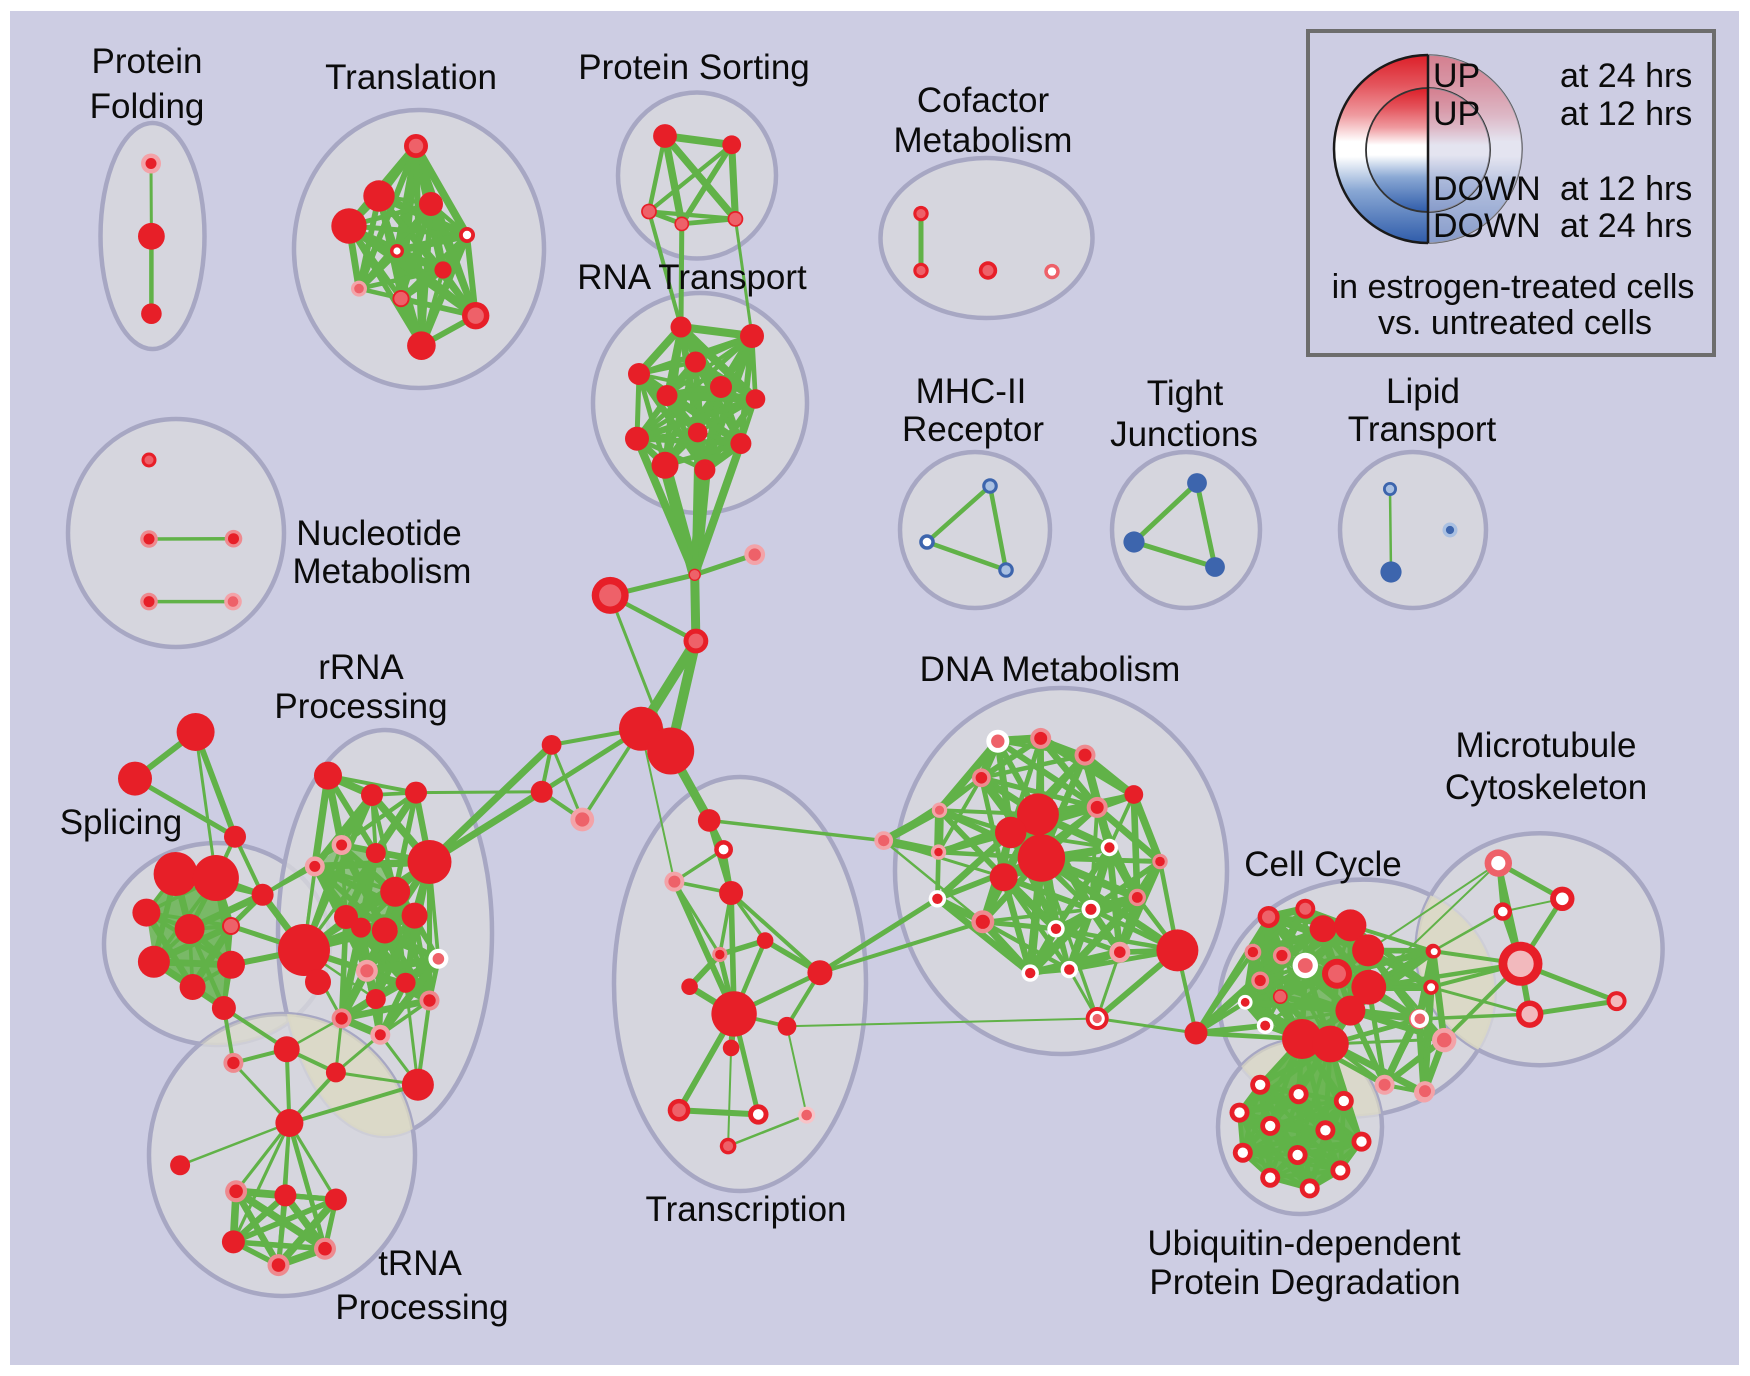 The image size is (1750, 1376). Describe the element at coordinates (1423, 391) in the screenshot. I see `svg-text: Lipid` at that location.